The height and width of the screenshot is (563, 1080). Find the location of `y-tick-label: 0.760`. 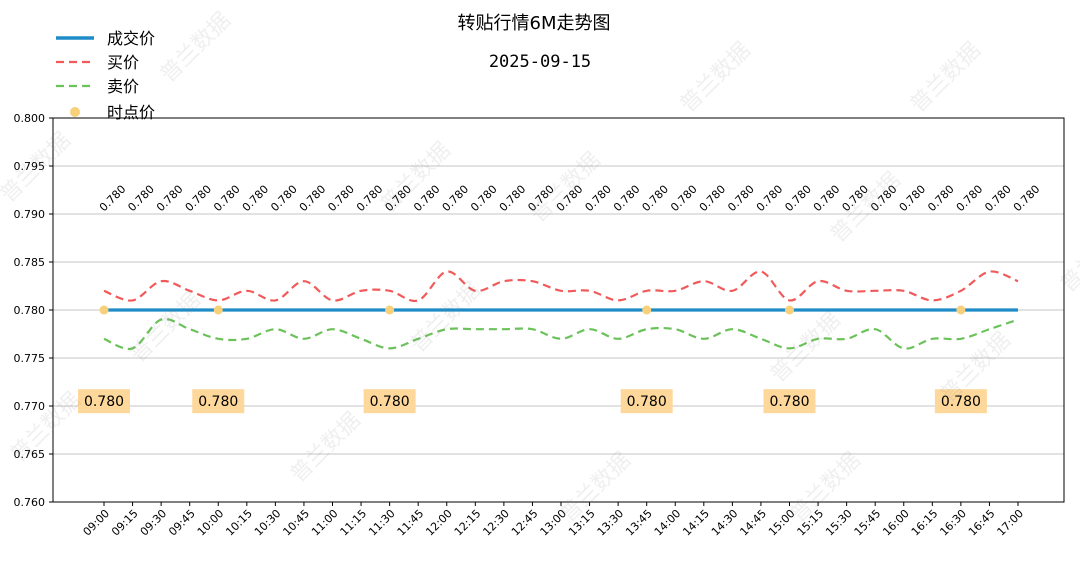

y-tick-label: 0.760 is located at coordinates (30, 502).